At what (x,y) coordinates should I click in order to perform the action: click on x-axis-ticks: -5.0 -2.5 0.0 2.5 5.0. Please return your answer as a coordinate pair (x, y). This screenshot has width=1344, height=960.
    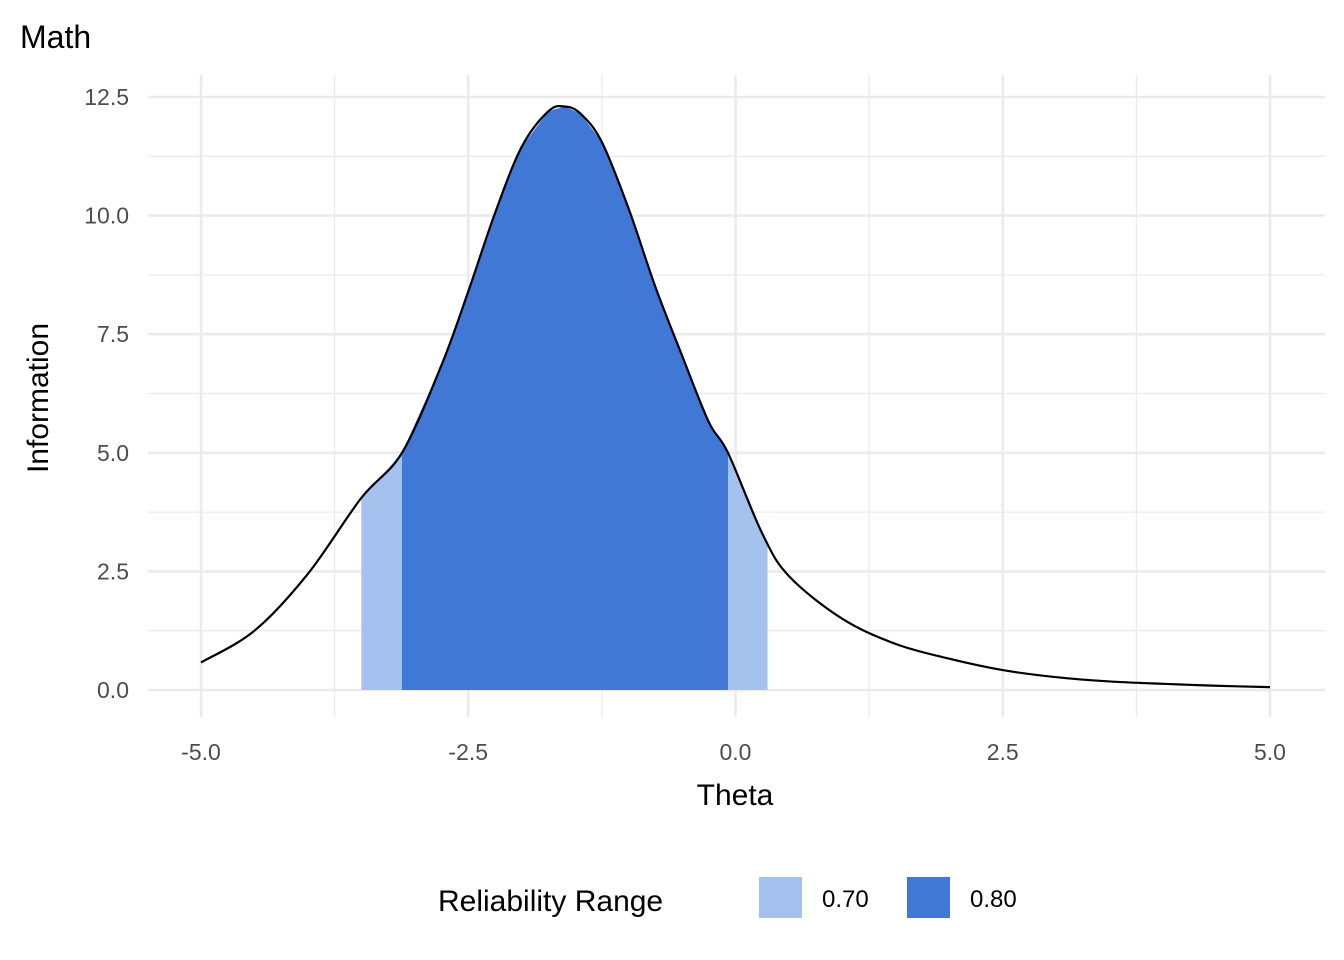
    Looking at the image, I should click on (733, 752).